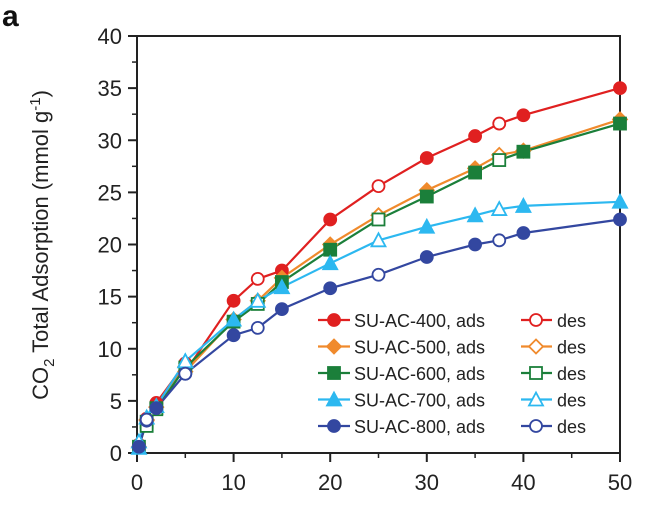  I want to click on x-tick-label: 40, so click(523, 482).